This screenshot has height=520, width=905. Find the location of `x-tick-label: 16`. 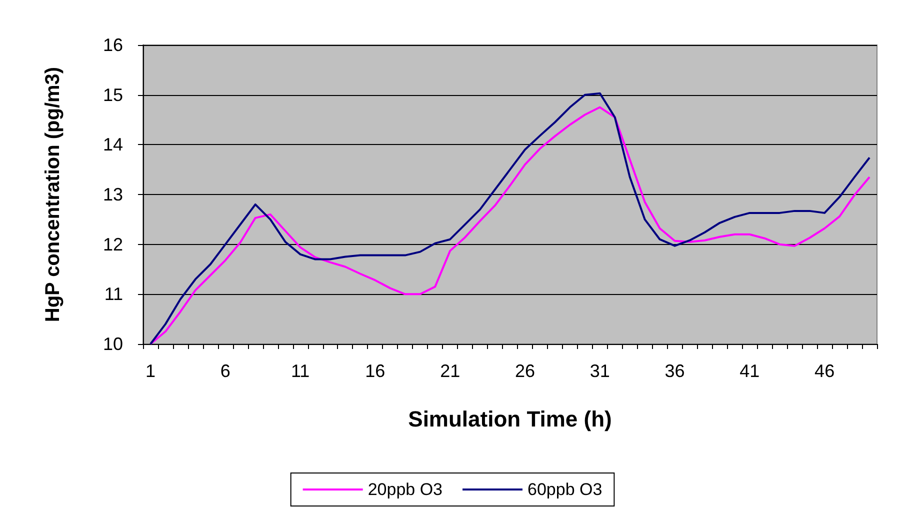

x-tick-label: 16 is located at coordinates (375, 371).